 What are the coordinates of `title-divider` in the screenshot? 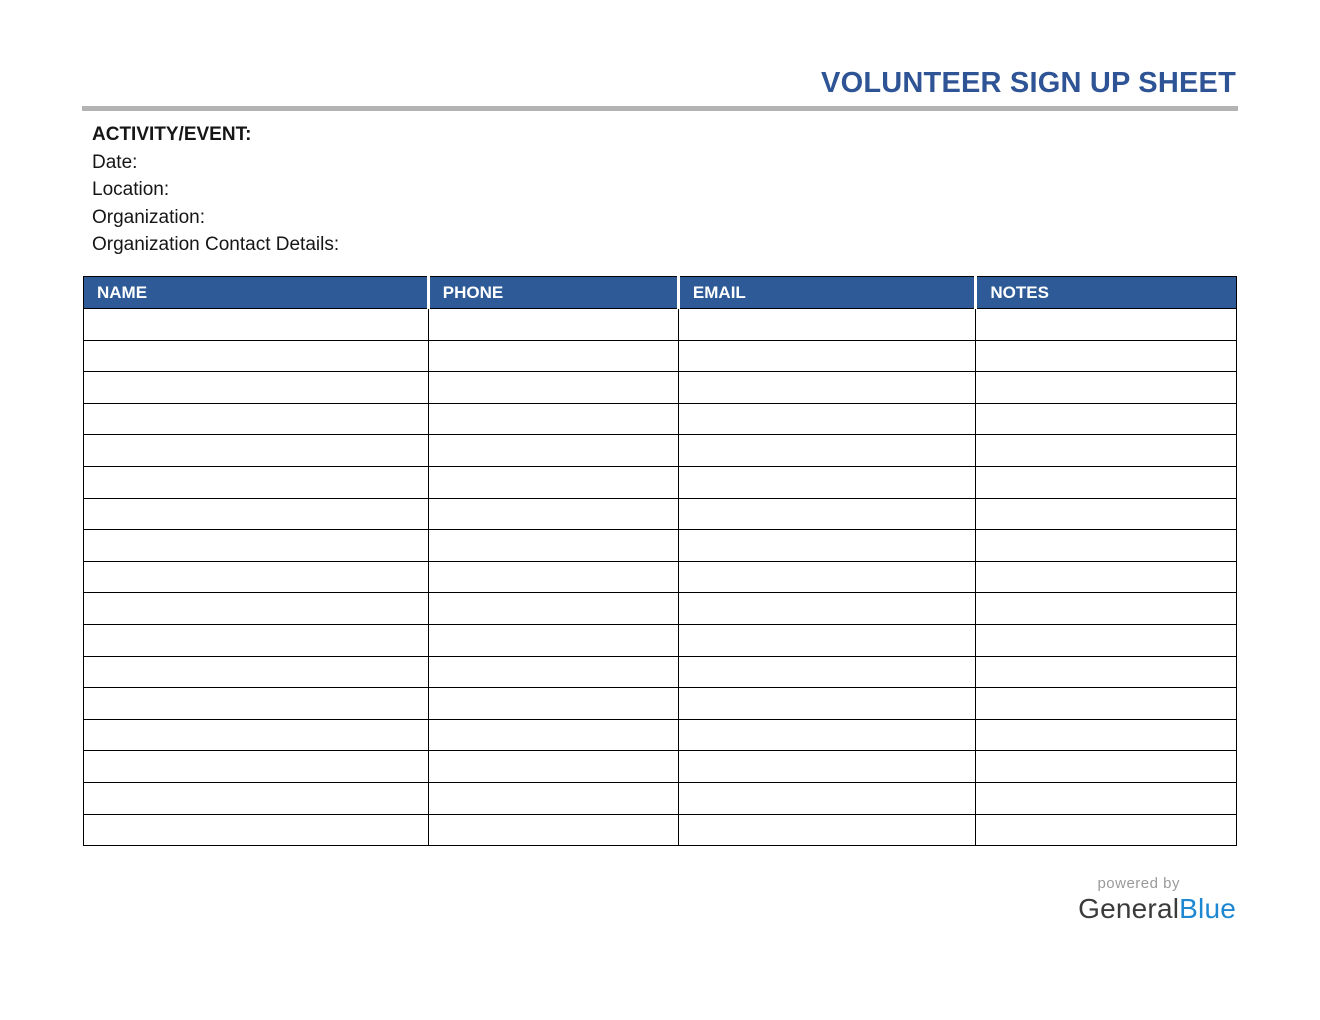 It's located at (660, 108).